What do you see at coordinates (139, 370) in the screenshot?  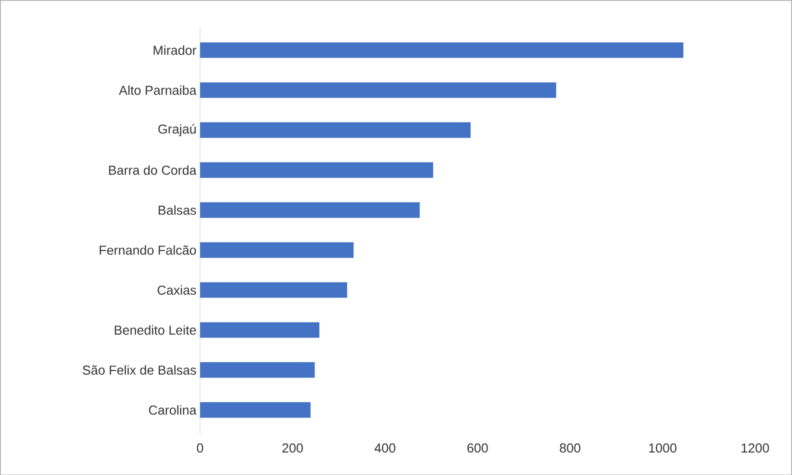 I see `y-tick-label: São Felix de Balsas` at bounding box center [139, 370].